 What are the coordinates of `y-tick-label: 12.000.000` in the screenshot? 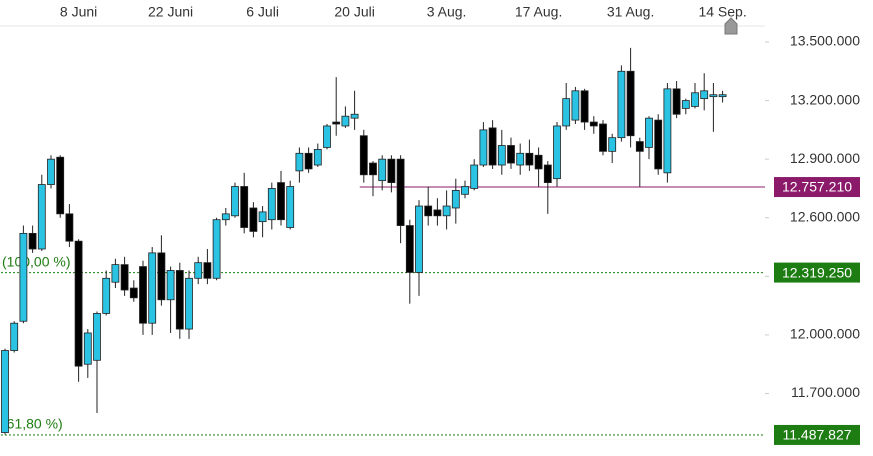 It's located at (825, 334).